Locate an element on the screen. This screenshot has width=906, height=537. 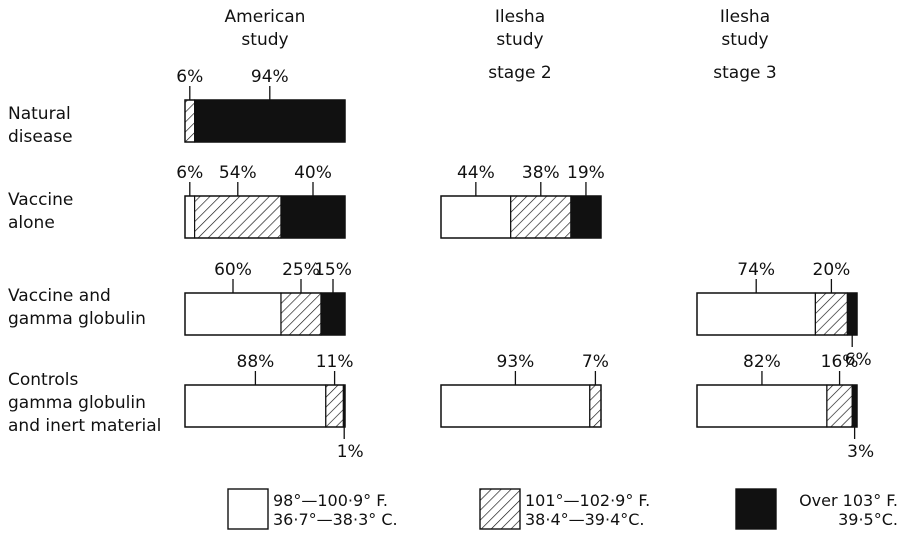
legend-label-1-line-0: 101°—102·9° F. is located at coordinates (587, 500).